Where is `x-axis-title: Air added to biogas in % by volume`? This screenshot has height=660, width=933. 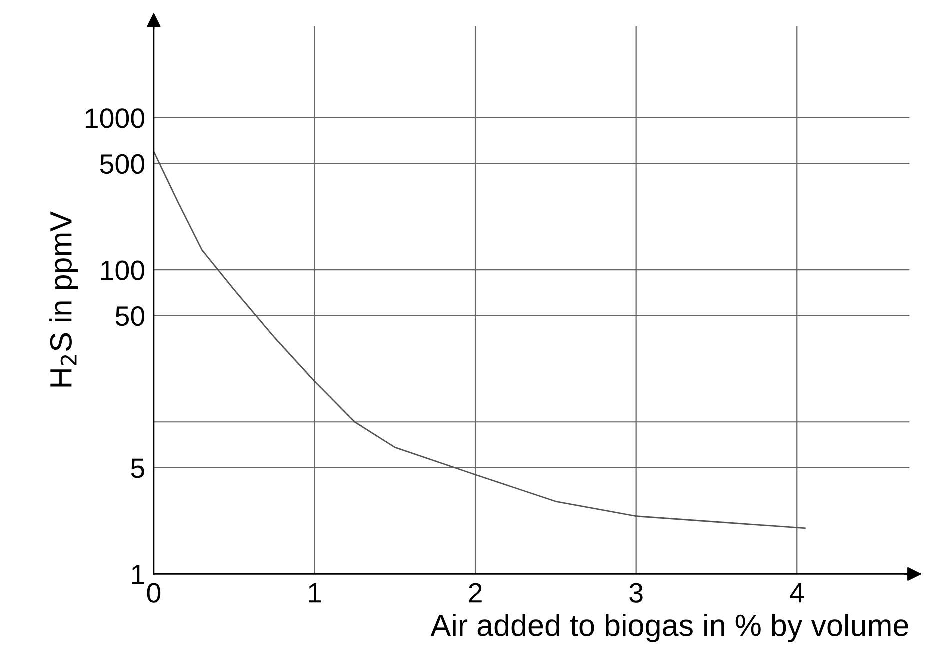
x-axis-title: Air added to biogas in % by volume is located at coordinates (669, 628).